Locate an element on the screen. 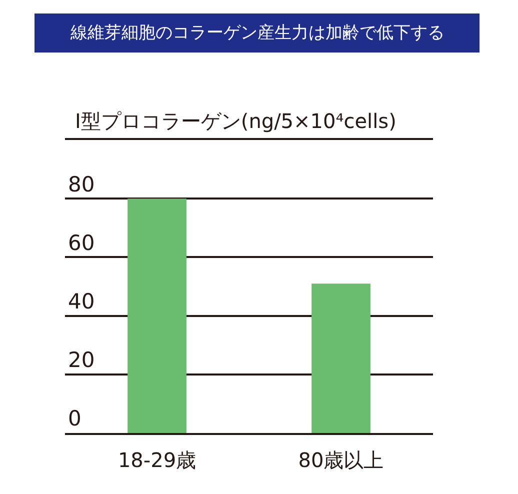 The image size is (518, 494). y-tick-label: 0 is located at coordinates (75, 418).